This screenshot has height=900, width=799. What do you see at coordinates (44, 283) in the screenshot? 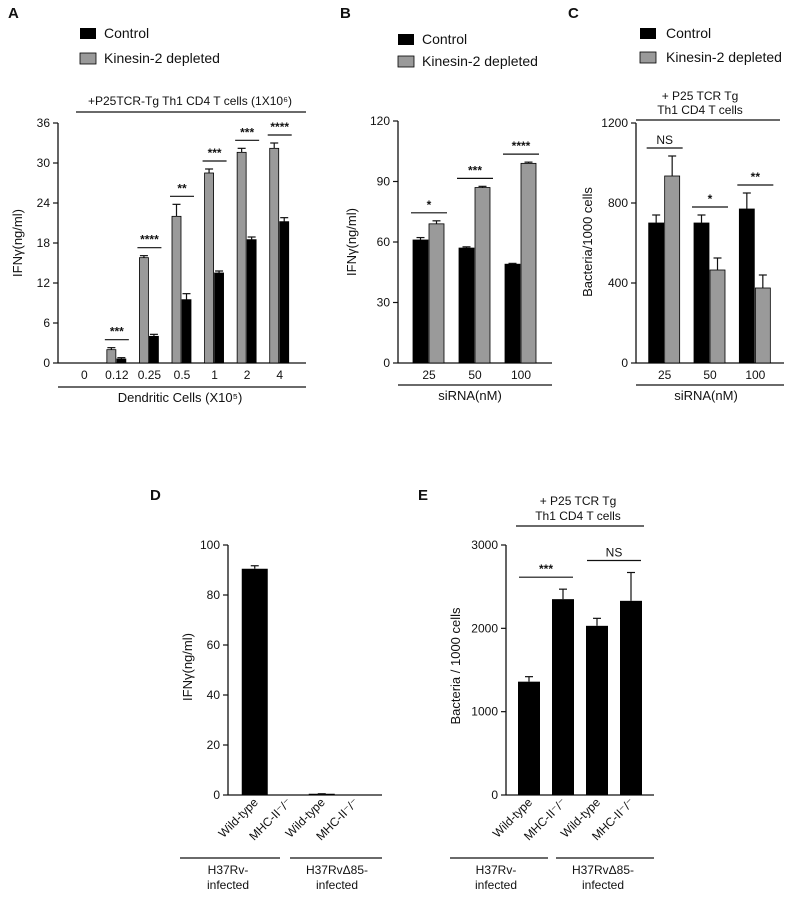
I see `y-tick-label-a: 12` at bounding box center [44, 283].